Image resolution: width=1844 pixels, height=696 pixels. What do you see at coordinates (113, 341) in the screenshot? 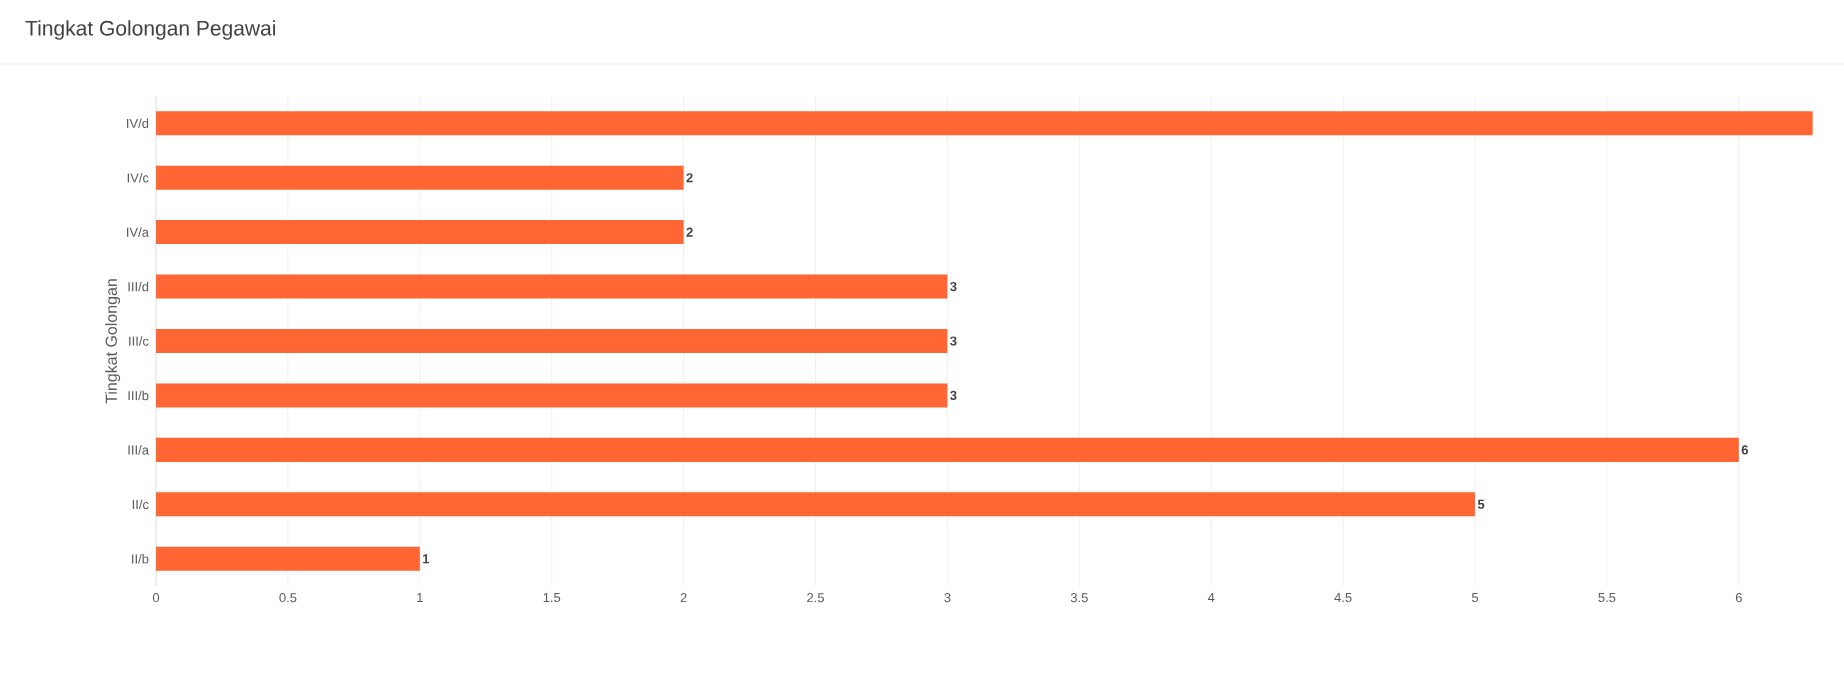
I see `y-axis-title: Tingkat Golongan` at bounding box center [113, 341].